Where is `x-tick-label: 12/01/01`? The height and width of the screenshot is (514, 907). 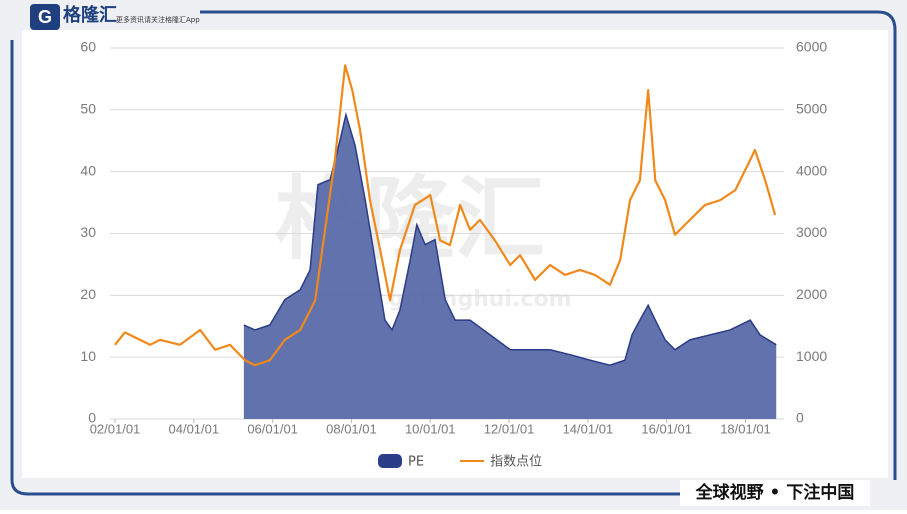 x-tick-label: 12/01/01 is located at coordinates (509, 428).